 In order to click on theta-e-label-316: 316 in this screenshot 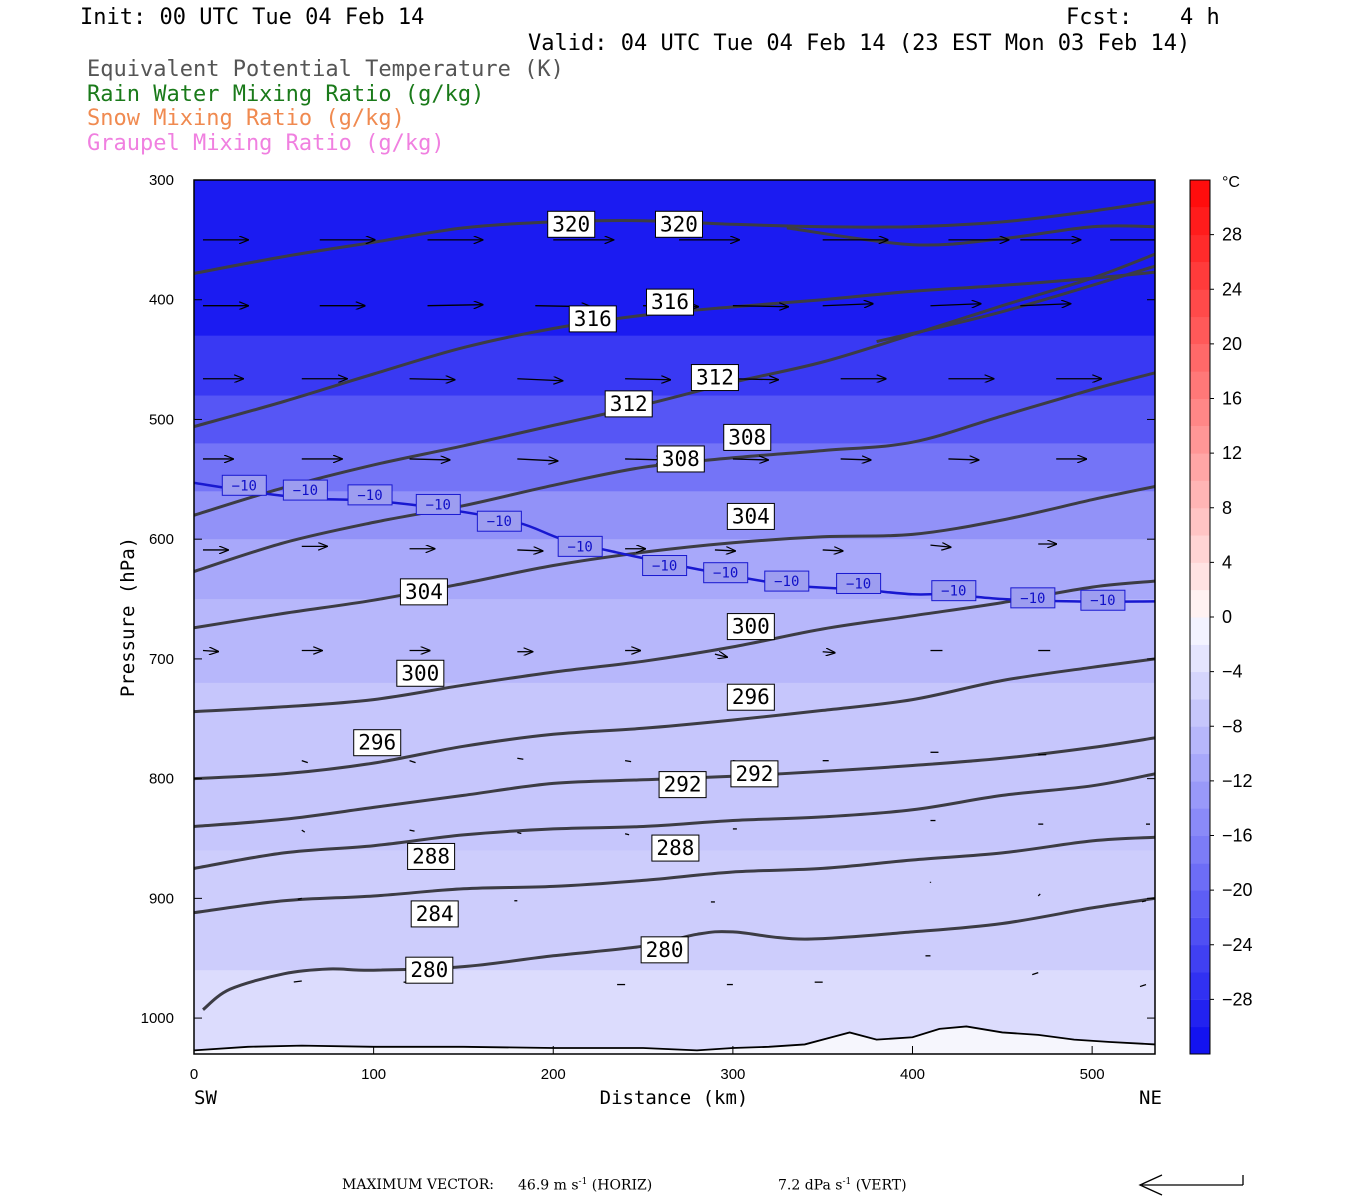, I will do `click(670, 302)`.